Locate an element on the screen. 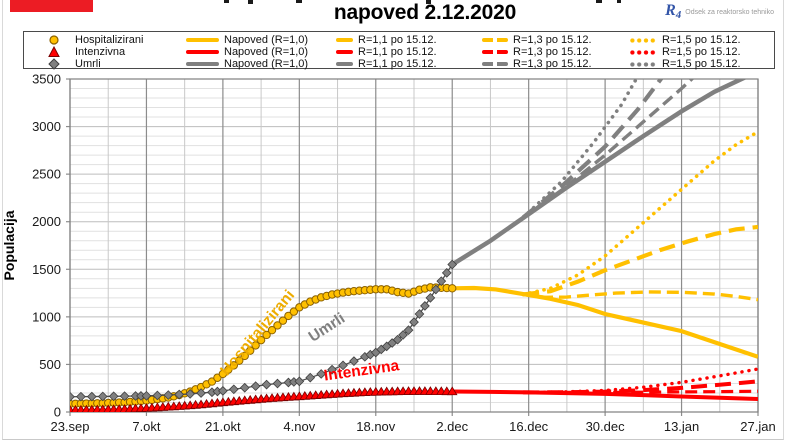 This screenshot has height=441, width=786. svg-text: 3000 is located at coordinates (46, 126).